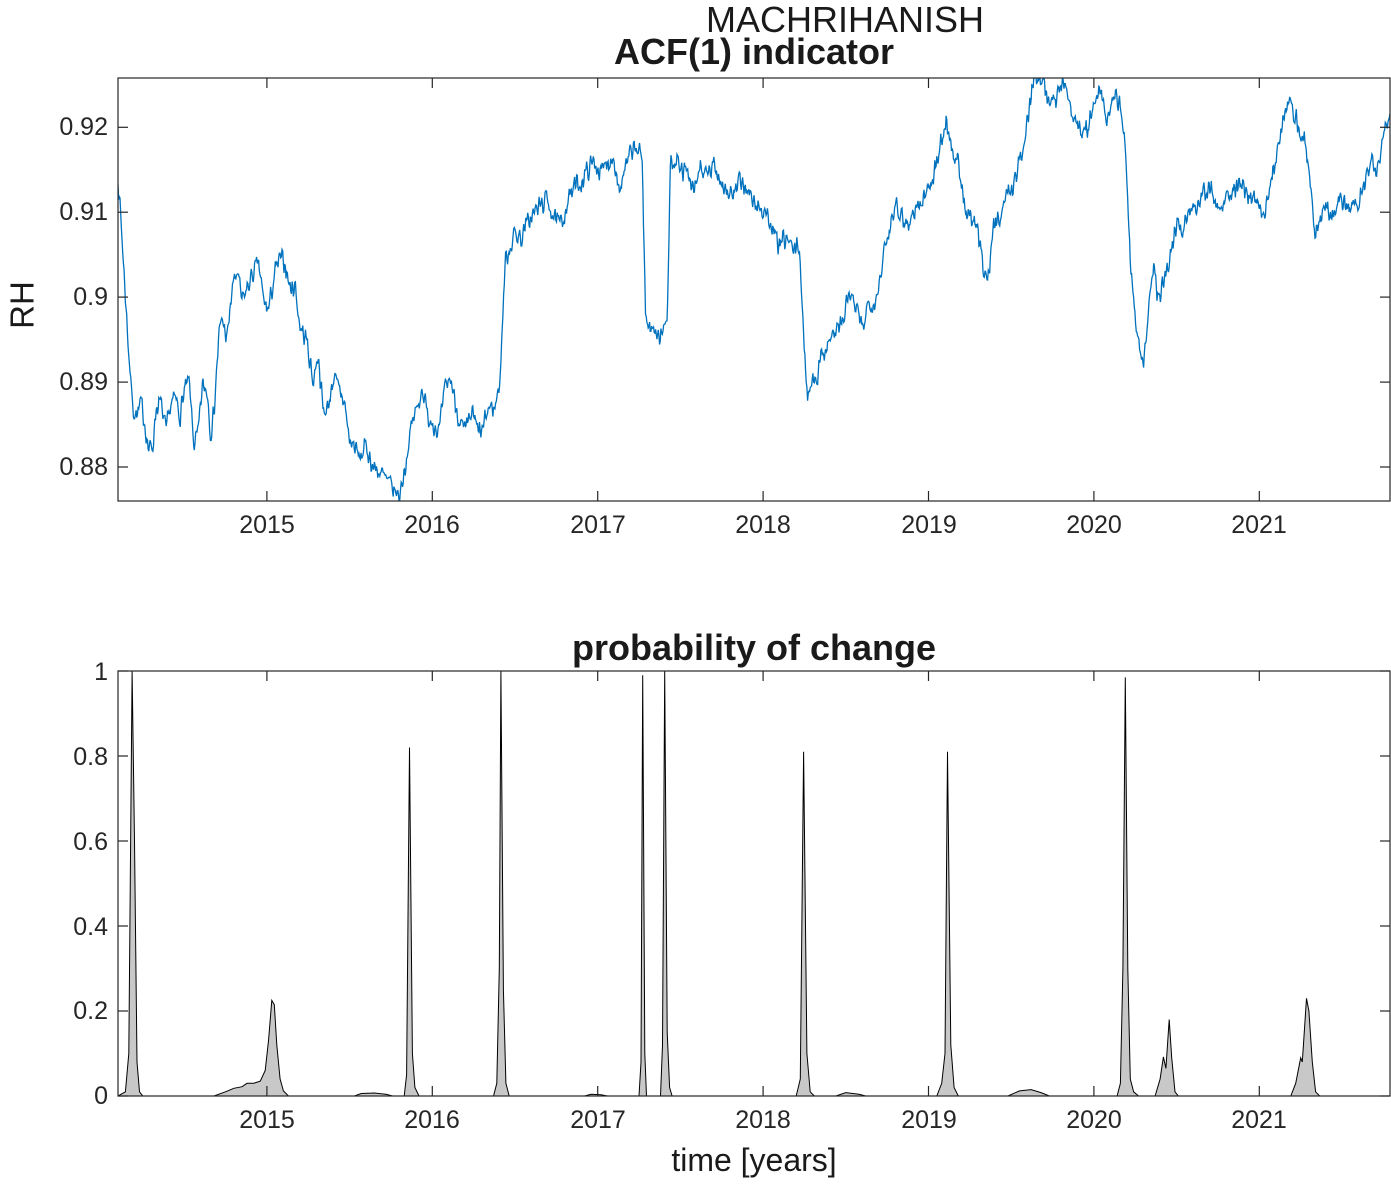 The image size is (1391, 1196). Describe the element at coordinates (90, 1011) in the screenshot. I see `ytick-label: 0.2` at that location.